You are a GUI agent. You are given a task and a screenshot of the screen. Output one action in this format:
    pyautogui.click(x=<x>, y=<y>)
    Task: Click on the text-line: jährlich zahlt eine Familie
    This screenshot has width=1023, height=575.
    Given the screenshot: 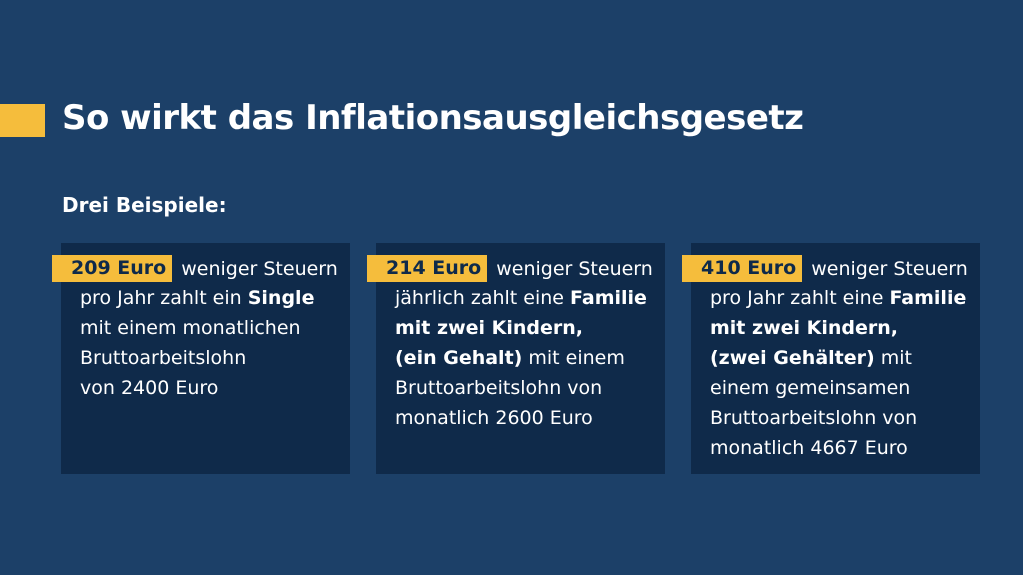 What is the action you would take?
    pyautogui.click(x=521, y=298)
    